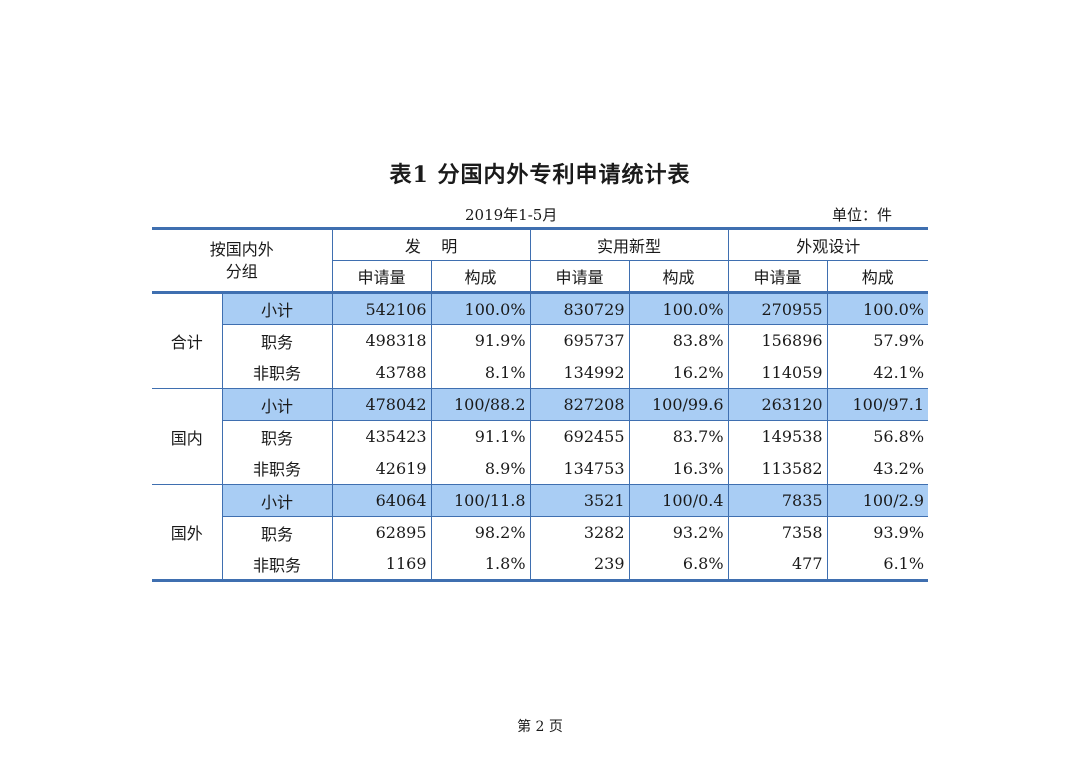  What do you see at coordinates (381, 532) in the screenshot?
I see `count-cell: 62895` at bounding box center [381, 532].